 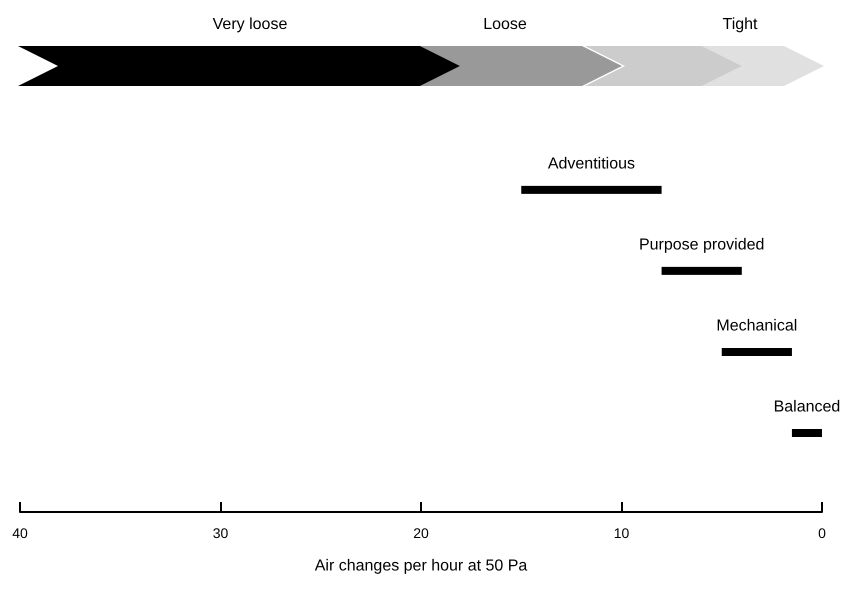 What do you see at coordinates (20, 533) in the screenshot?
I see `x-tick-label: 40` at bounding box center [20, 533].